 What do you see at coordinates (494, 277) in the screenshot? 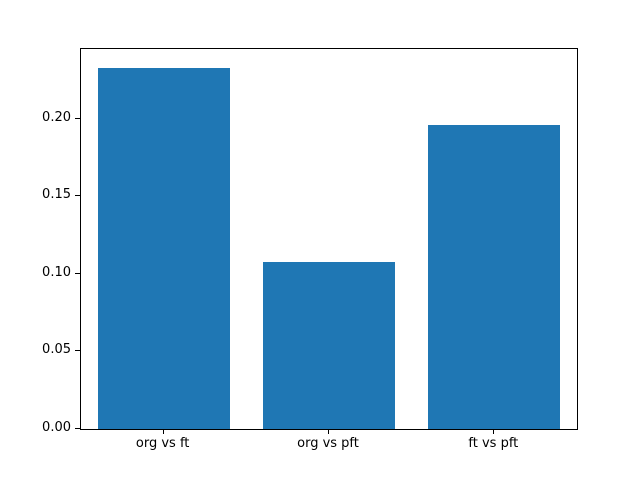
I see `bar-ft-vs-pft` at bounding box center [494, 277].